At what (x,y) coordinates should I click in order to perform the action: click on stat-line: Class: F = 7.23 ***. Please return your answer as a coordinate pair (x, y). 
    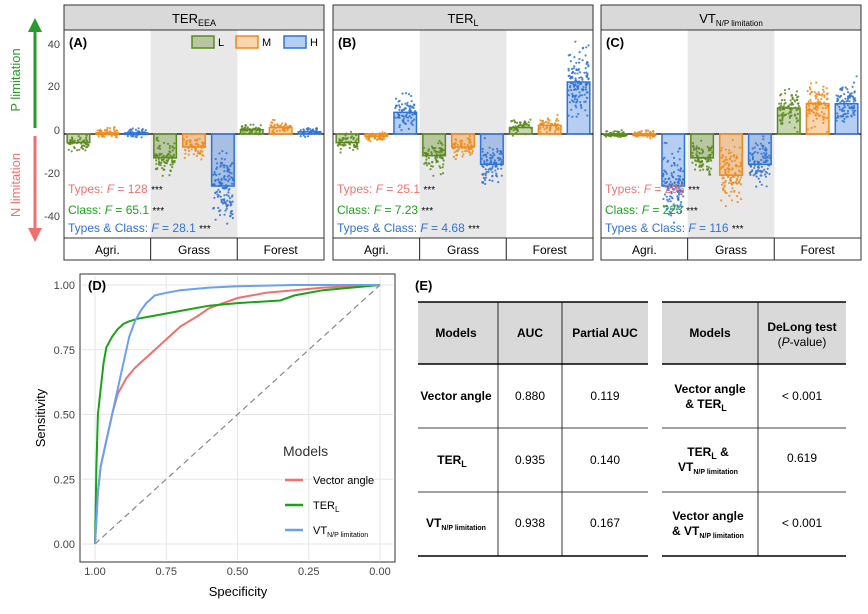
    Looking at the image, I should click on (385, 210).